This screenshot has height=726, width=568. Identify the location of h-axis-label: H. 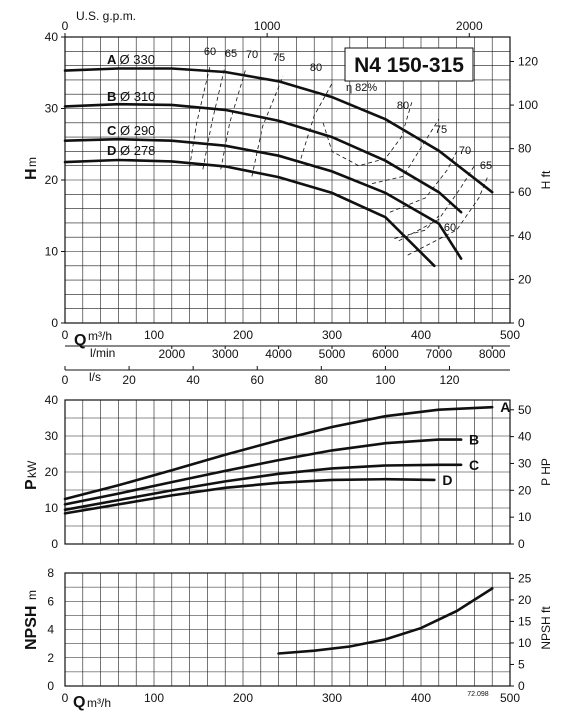
(31, 174).